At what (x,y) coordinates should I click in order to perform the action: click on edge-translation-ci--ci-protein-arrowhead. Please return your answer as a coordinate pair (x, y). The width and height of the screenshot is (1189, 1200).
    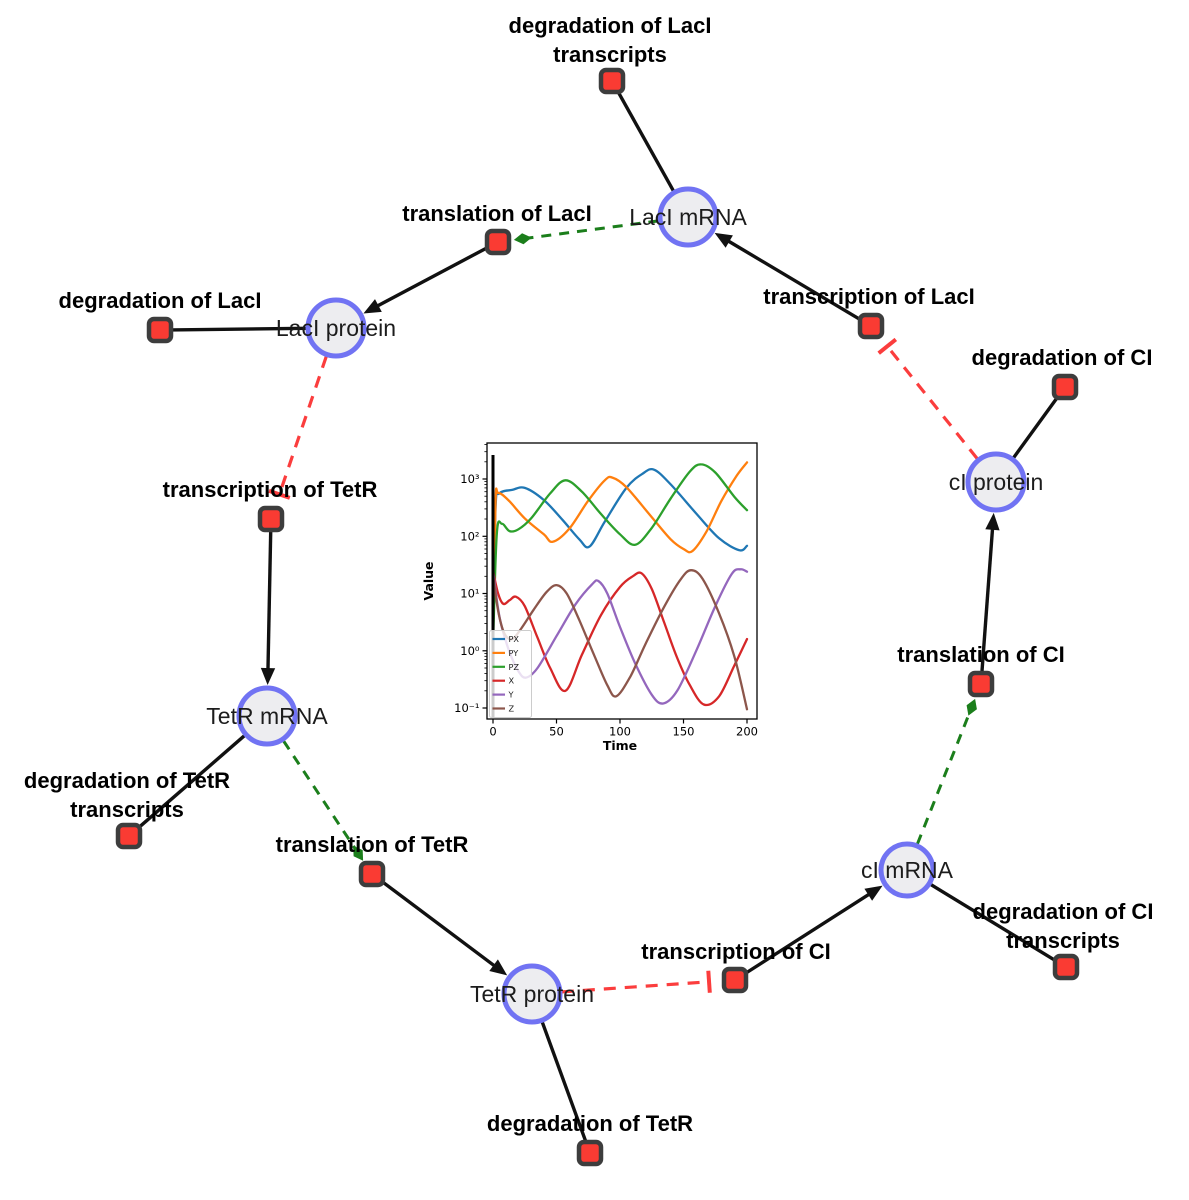
    Looking at the image, I should click on (992, 521).